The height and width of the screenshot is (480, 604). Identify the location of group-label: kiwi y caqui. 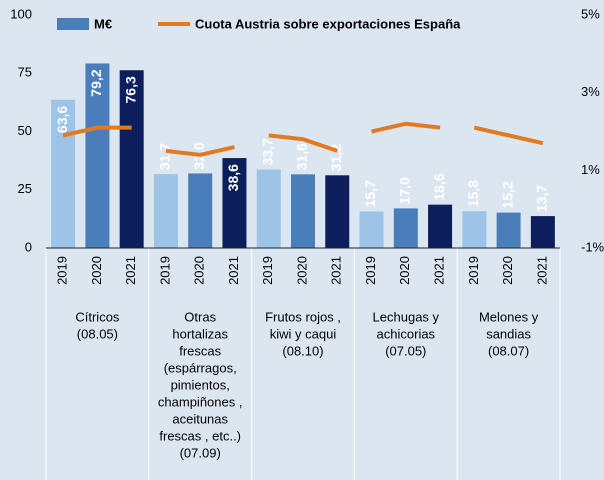
(303, 333).